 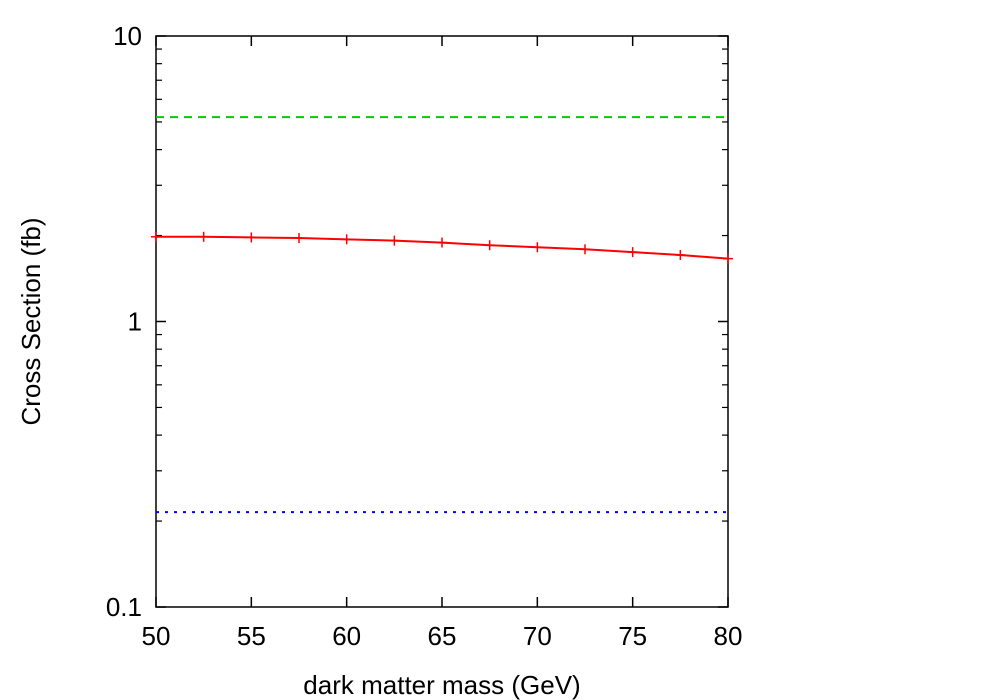 What do you see at coordinates (124, 321) in the screenshot?
I see `y-tick-labels: 0.1 1 10` at bounding box center [124, 321].